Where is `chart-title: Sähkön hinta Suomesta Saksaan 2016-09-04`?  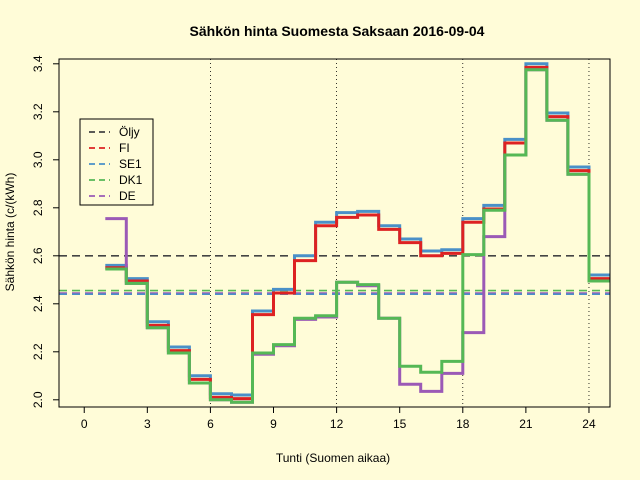 chart-title: Sähkön hinta Suomesta Saksaan 2016-09-04 is located at coordinates (337, 31).